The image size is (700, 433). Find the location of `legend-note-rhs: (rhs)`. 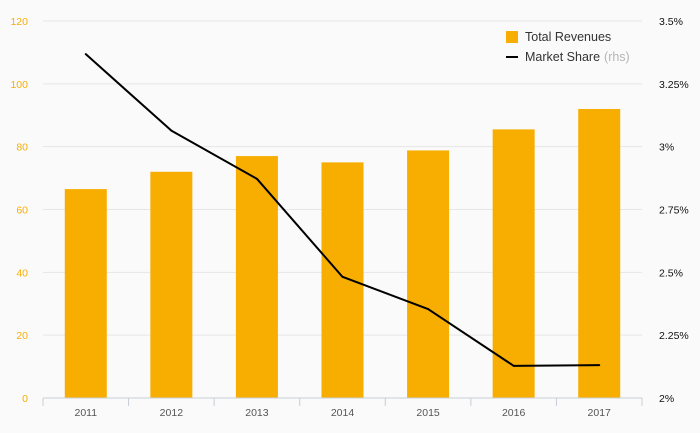

legend-note-rhs: (rhs) is located at coordinates (617, 57).